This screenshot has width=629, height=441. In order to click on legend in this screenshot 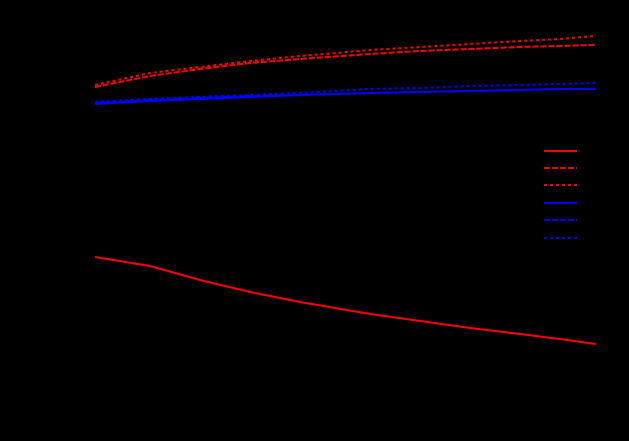, I will do `click(560, 194)`.